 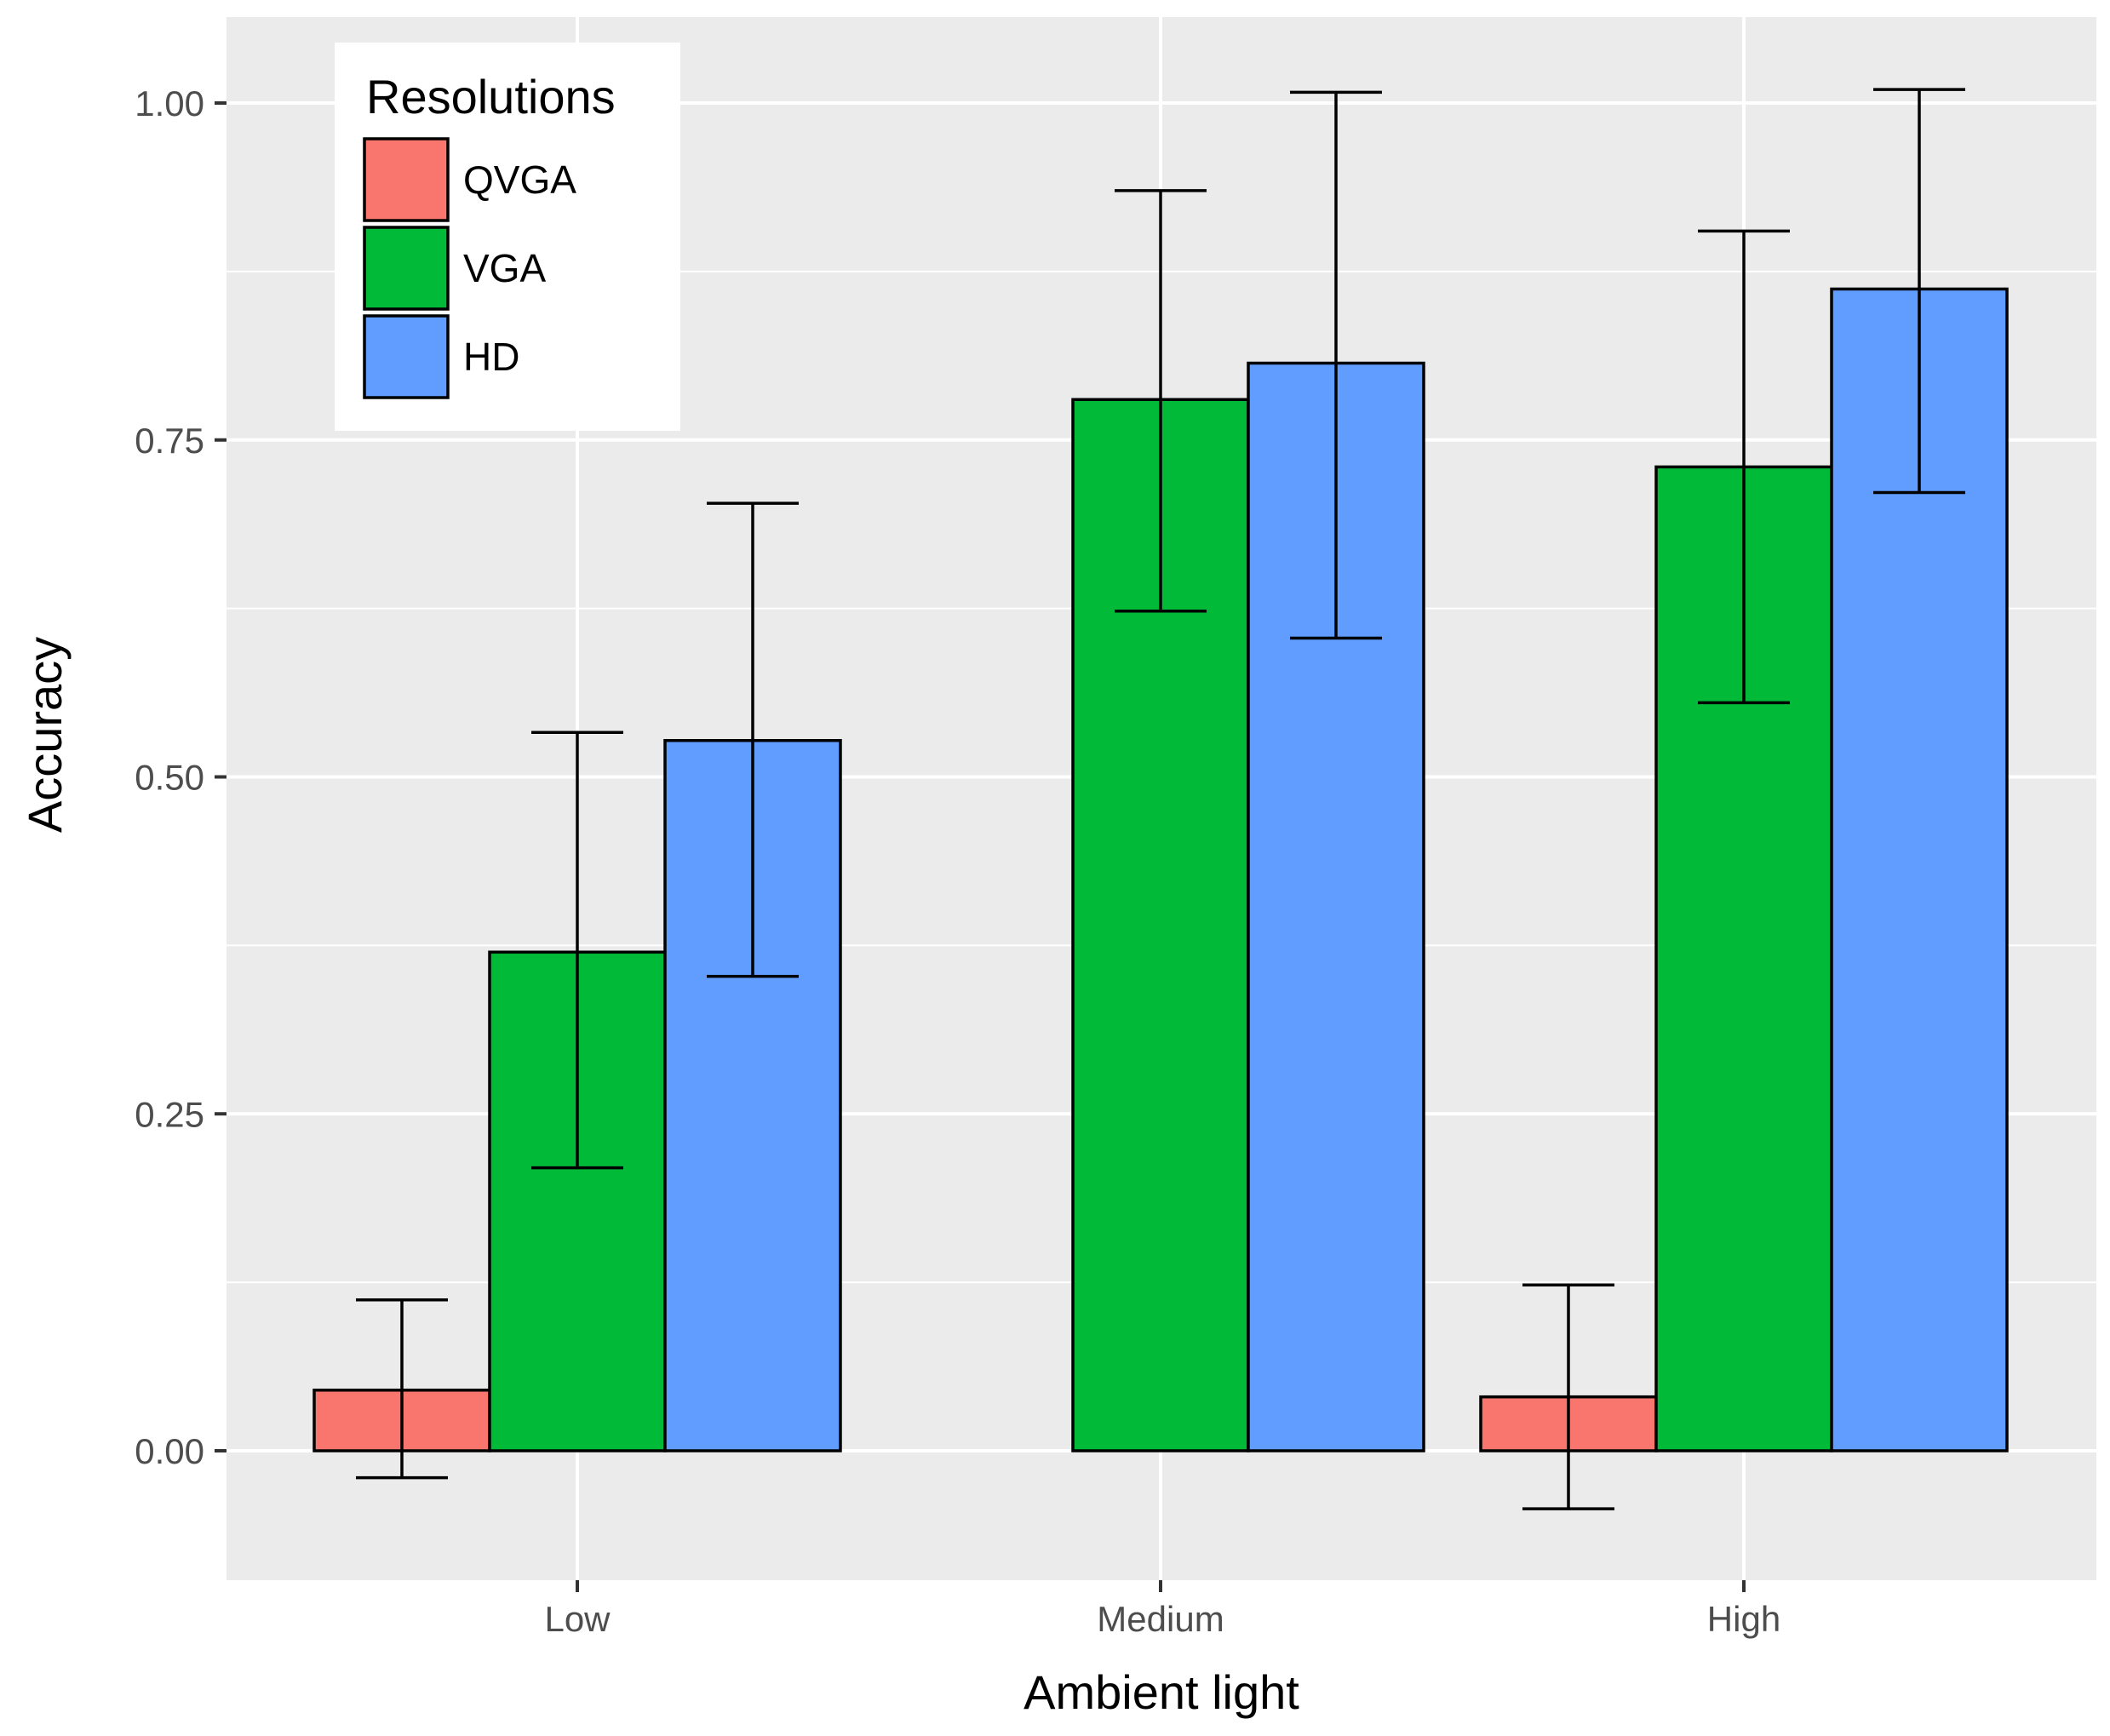 I want to click on legend-items: QVGA VGA HD, so click(x=470, y=268).